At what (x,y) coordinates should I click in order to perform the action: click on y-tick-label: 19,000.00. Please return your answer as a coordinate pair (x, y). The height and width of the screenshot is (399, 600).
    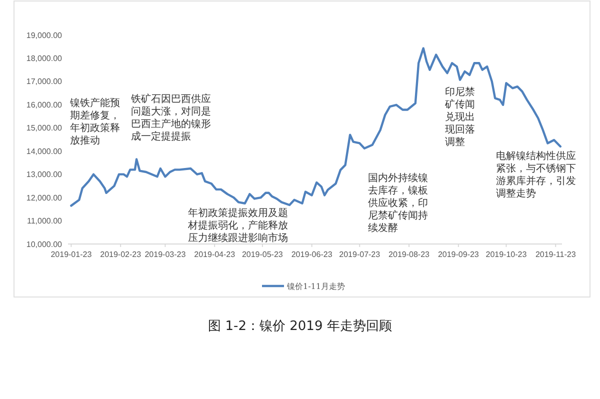
    Looking at the image, I should click on (44, 35).